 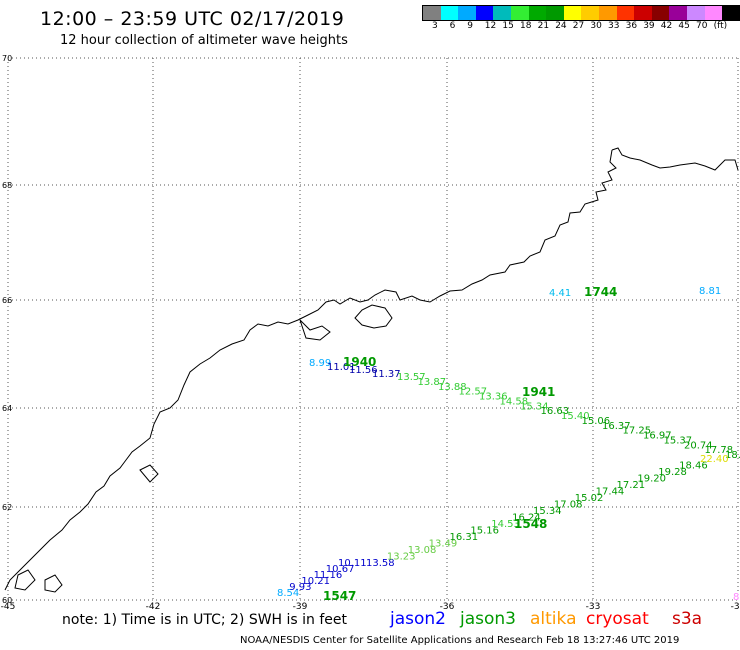 What do you see at coordinates (710, 291) in the screenshot?
I see `wave-height-value: 8.81` at bounding box center [710, 291].